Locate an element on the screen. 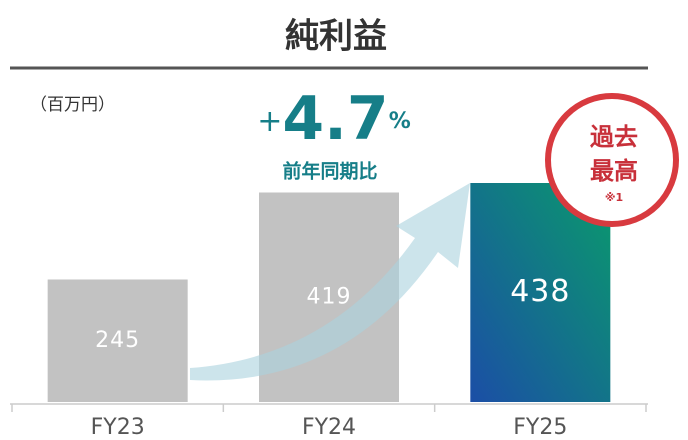 The height and width of the screenshot is (440, 688). record-badge is located at coordinates (612, 160).